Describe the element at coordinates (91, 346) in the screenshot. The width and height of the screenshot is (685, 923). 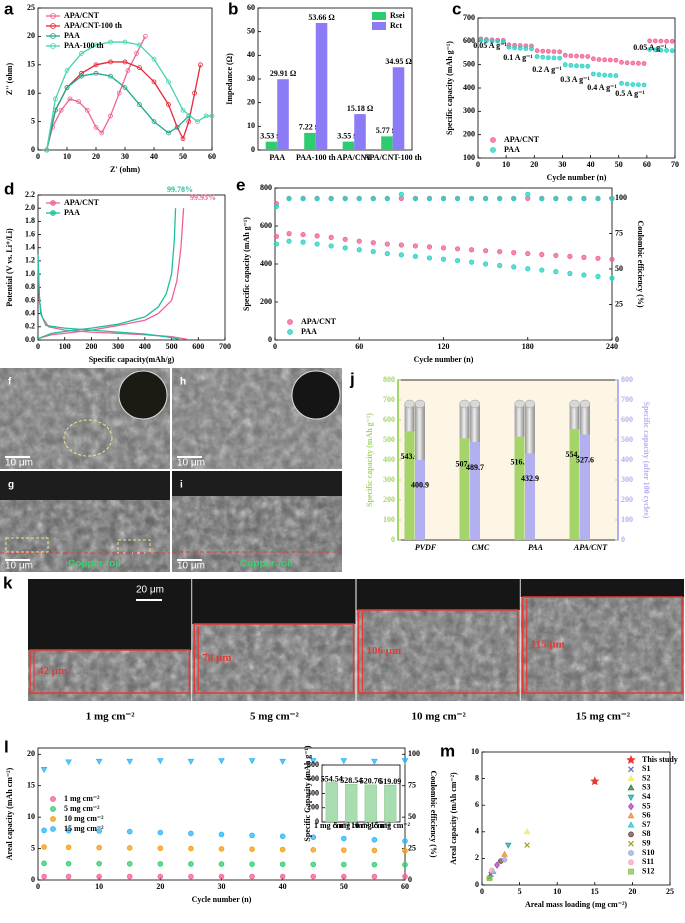
I see `x-tick-label: 200` at that location.